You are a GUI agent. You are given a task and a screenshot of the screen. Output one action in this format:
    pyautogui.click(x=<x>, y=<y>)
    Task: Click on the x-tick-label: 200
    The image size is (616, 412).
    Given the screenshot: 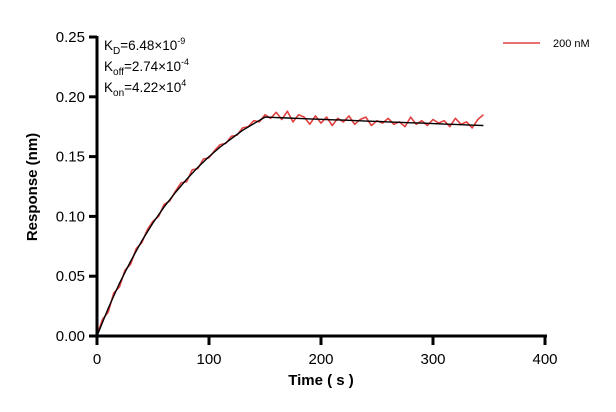 What is the action you would take?
    pyautogui.click(x=320, y=359)
    